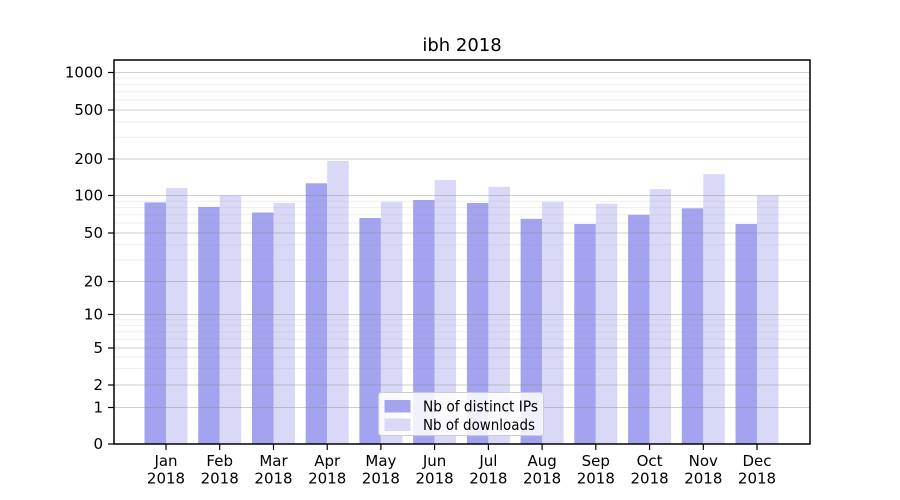 This screenshot has height=500, width=900. Describe the element at coordinates (284, 323) in the screenshot. I see `bar-downloads-mar` at that location.